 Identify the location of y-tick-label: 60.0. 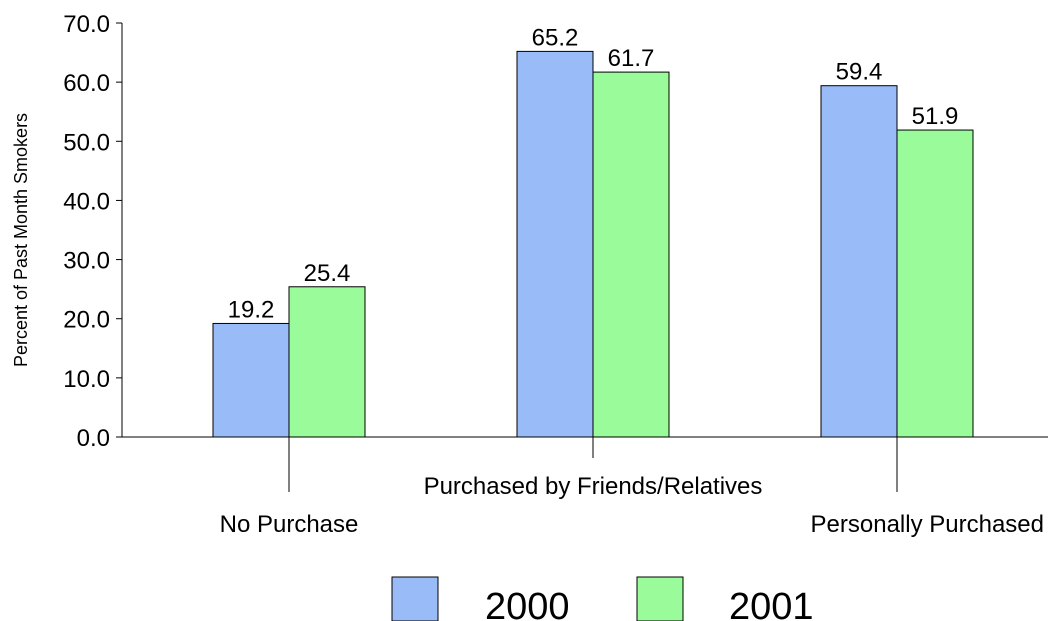
(86, 83).